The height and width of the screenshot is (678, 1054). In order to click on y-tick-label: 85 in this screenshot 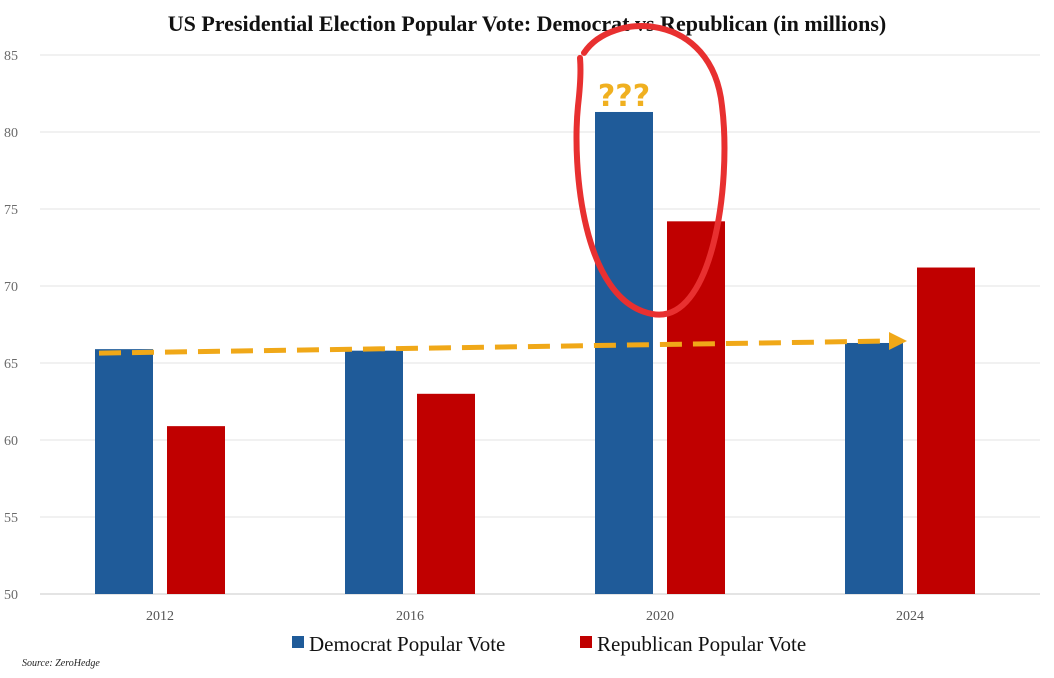, I will do `click(11, 56)`.